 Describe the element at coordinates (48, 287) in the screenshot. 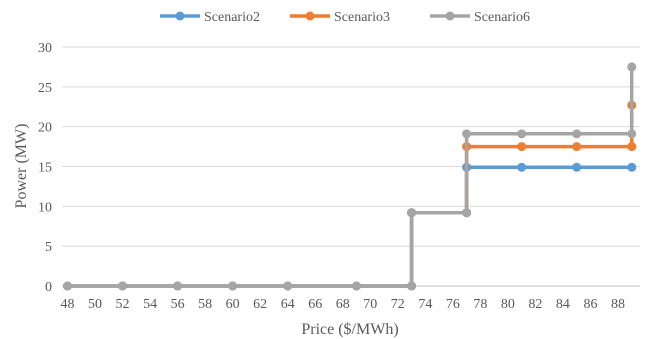

I see `y-tick-label: 0` at that location.